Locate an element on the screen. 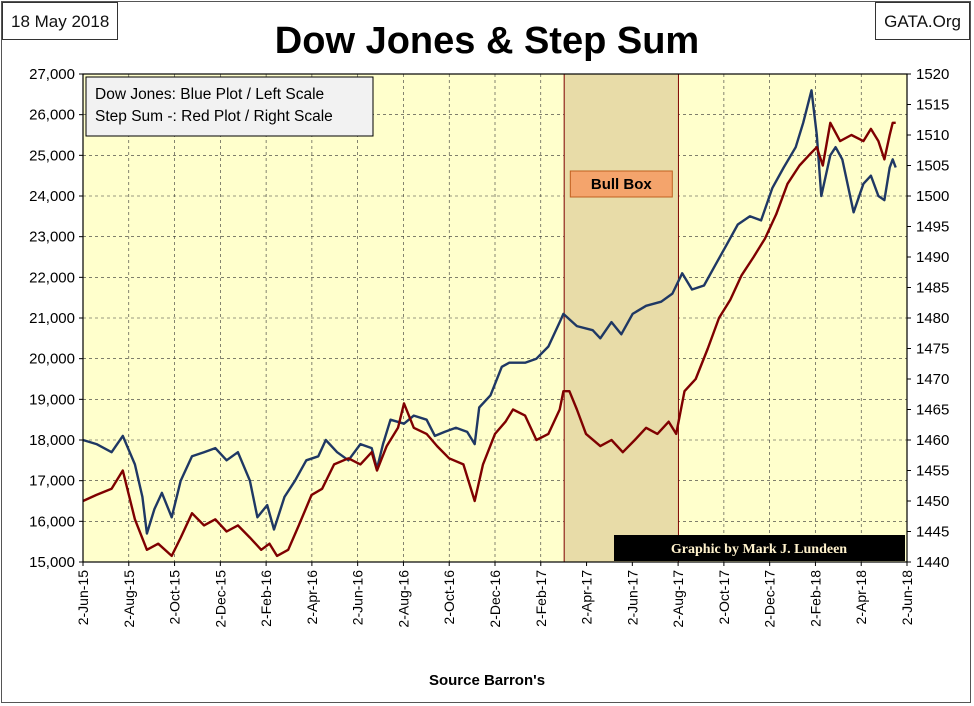  x-tick-label: 2-Apr-16 is located at coordinates (312, 597).